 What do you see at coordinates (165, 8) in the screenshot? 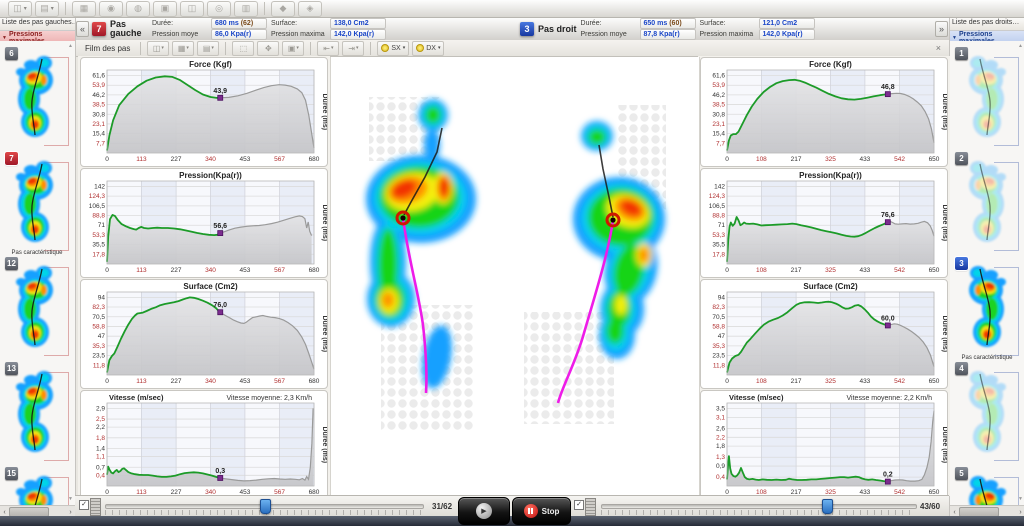
I see `sensors-view-icon: ▣` at bounding box center [165, 8].